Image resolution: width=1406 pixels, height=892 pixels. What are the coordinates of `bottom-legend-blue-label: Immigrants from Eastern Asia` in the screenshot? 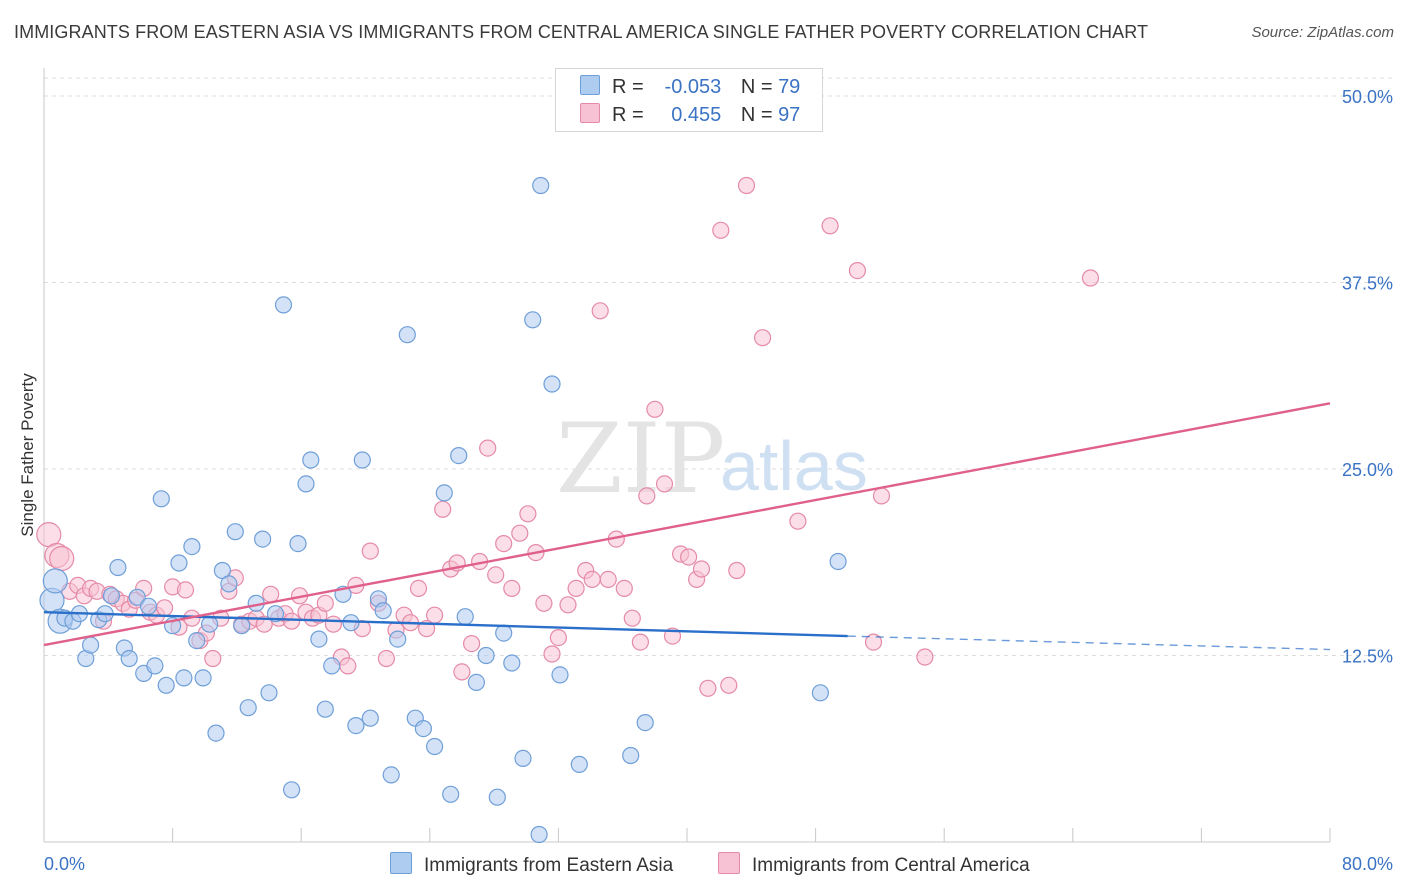 It's located at (549, 865).